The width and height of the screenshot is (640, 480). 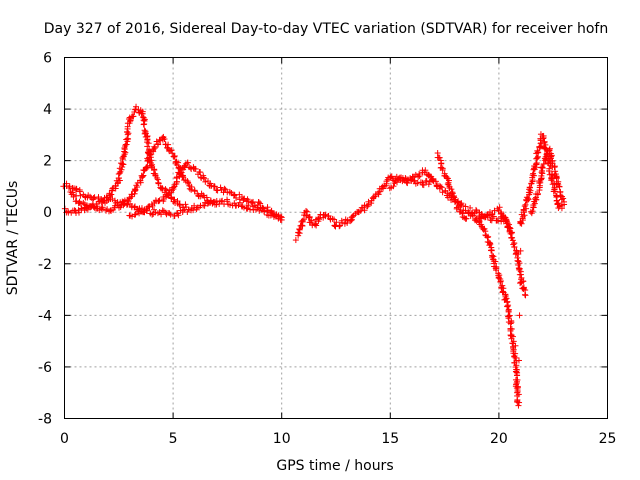 What do you see at coordinates (13, 238) in the screenshot?
I see `y-axis-label: SDTVAR / TECUs` at bounding box center [13, 238].